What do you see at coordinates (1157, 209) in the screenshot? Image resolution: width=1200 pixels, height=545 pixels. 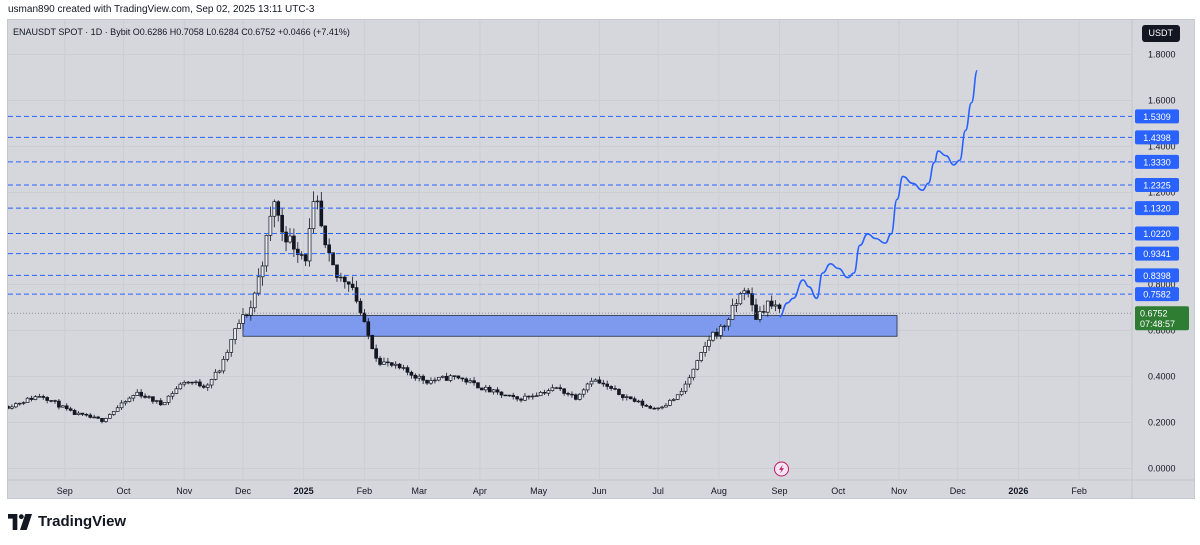 I see `level-badge-label: 1.1320` at bounding box center [1157, 209].